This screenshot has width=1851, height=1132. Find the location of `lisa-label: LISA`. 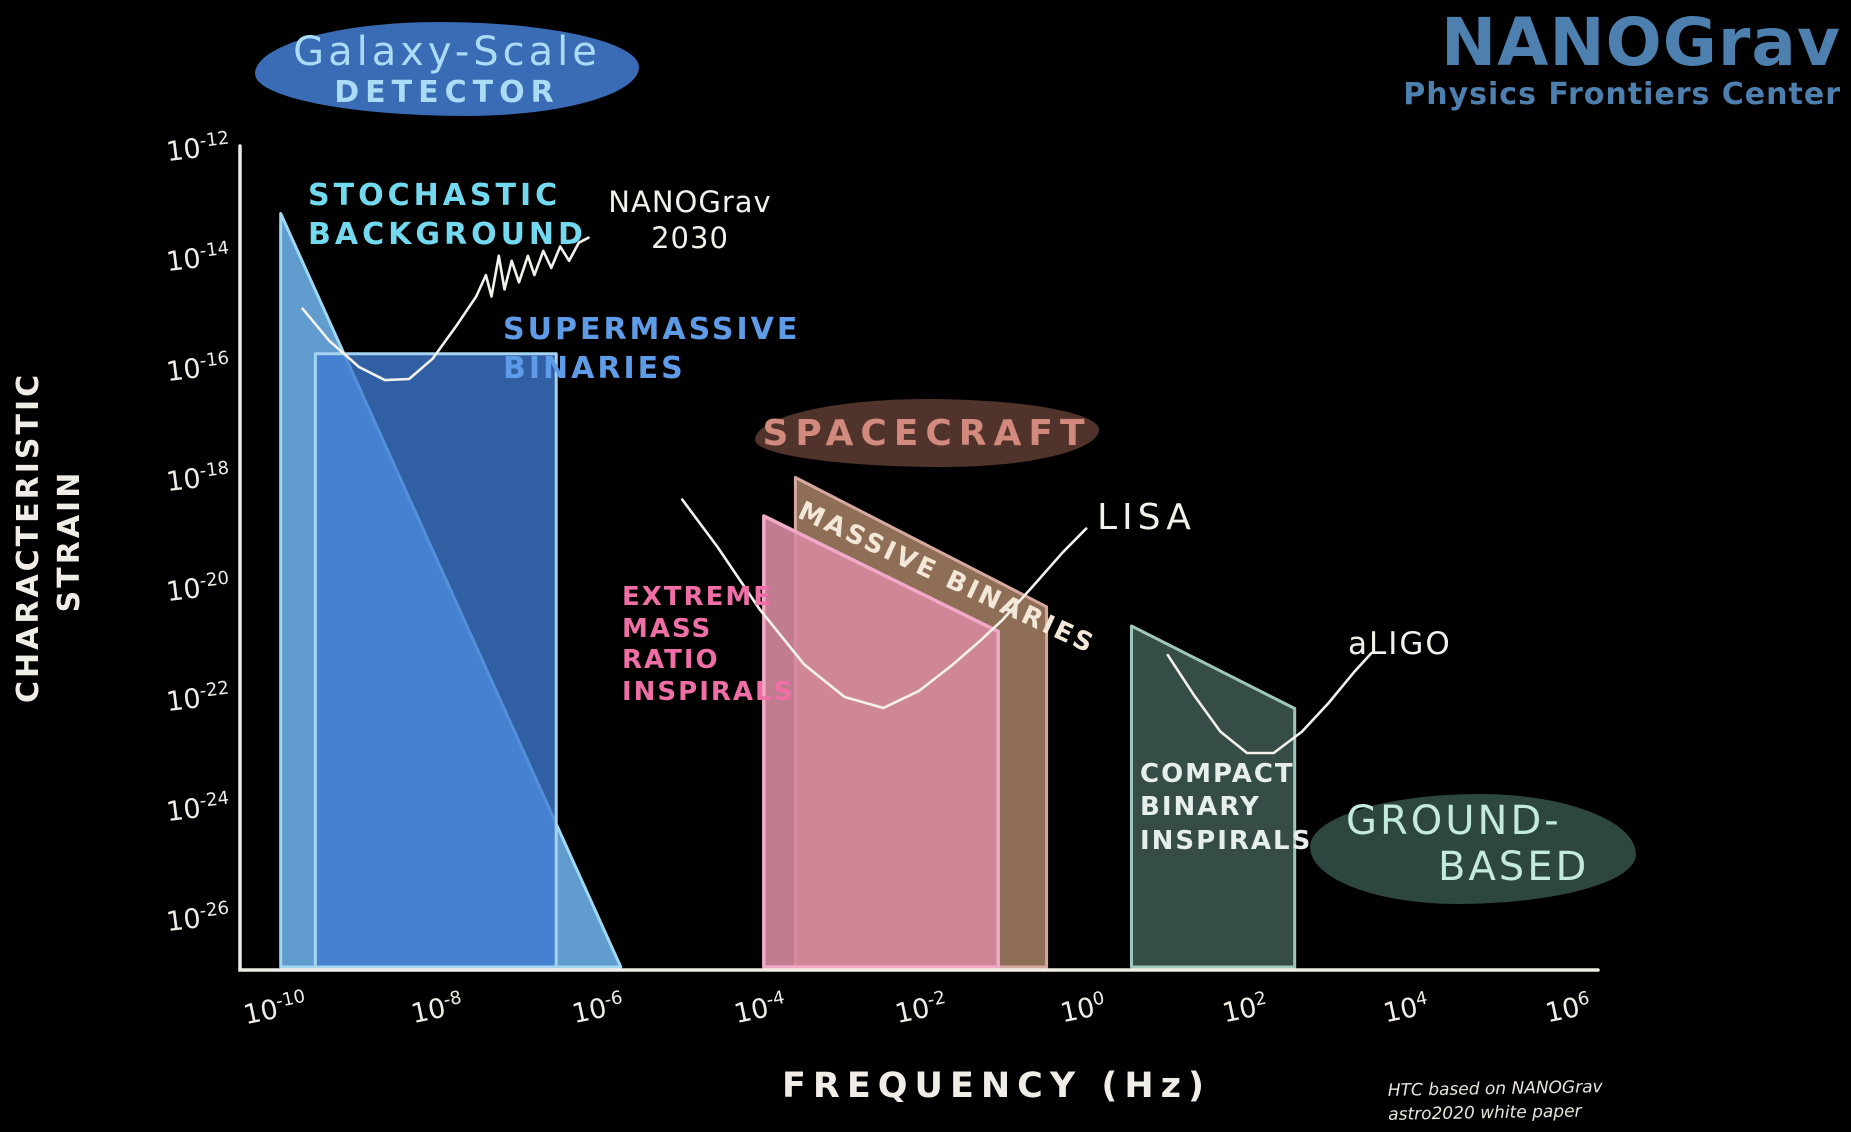

lisa-label: LISA is located at coordinates (1146, 517).